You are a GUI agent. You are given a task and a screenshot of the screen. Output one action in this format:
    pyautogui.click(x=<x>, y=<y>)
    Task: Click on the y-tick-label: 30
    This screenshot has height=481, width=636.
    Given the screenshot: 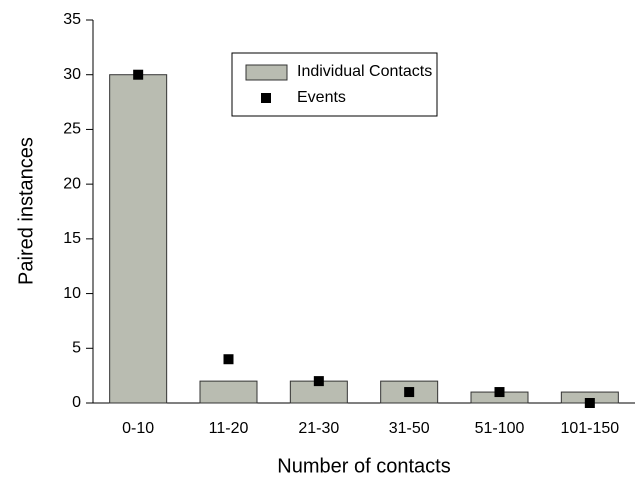 What is the action you would take?
    pyautogui.click(x=72, y=74)
    